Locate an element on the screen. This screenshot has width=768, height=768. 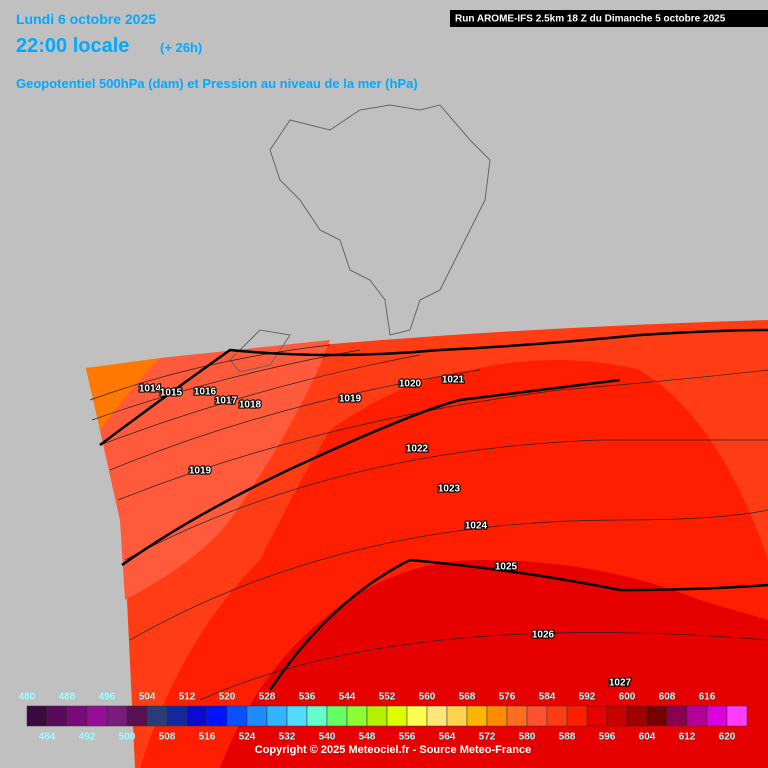
scale-label: 596 is located at coordinates (607, 737).